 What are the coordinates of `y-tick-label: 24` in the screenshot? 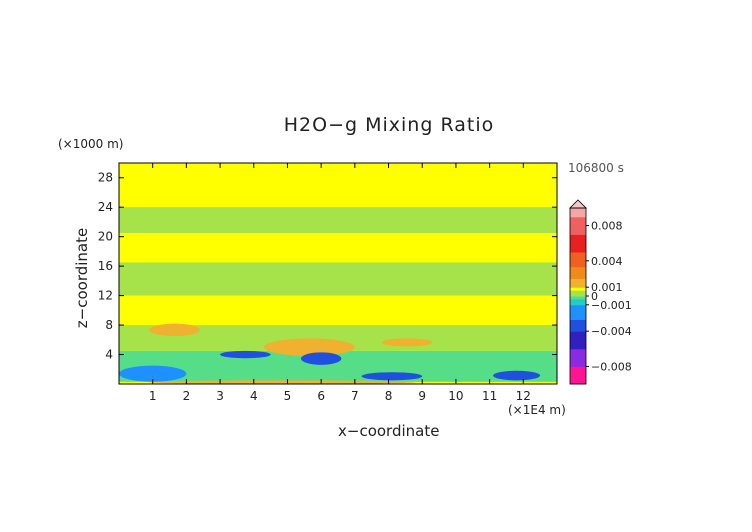 It's located at (105, 207).